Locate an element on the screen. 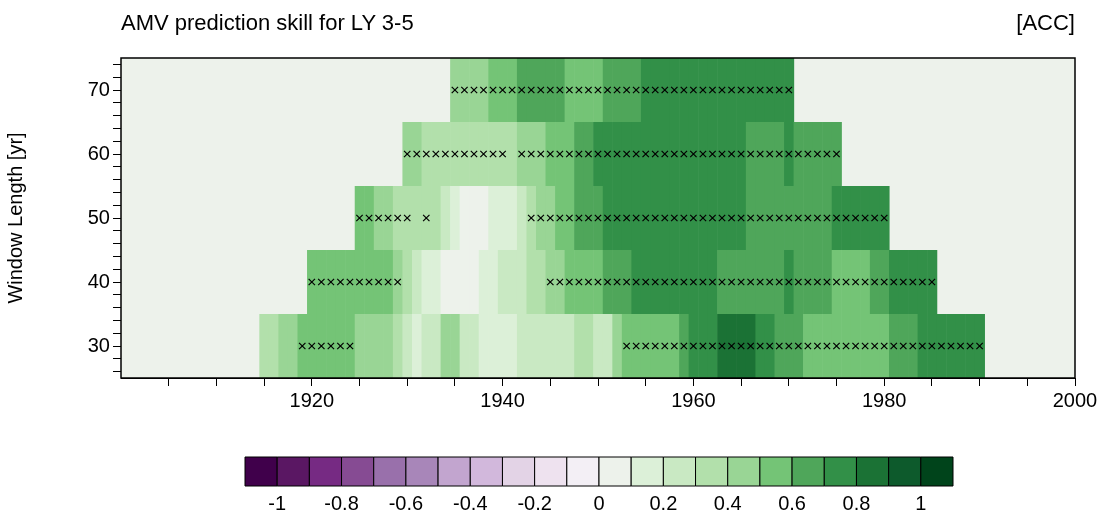 The image size is (1112, 521). color-bar-label: -0.8 is located at coordinates (341, 502).